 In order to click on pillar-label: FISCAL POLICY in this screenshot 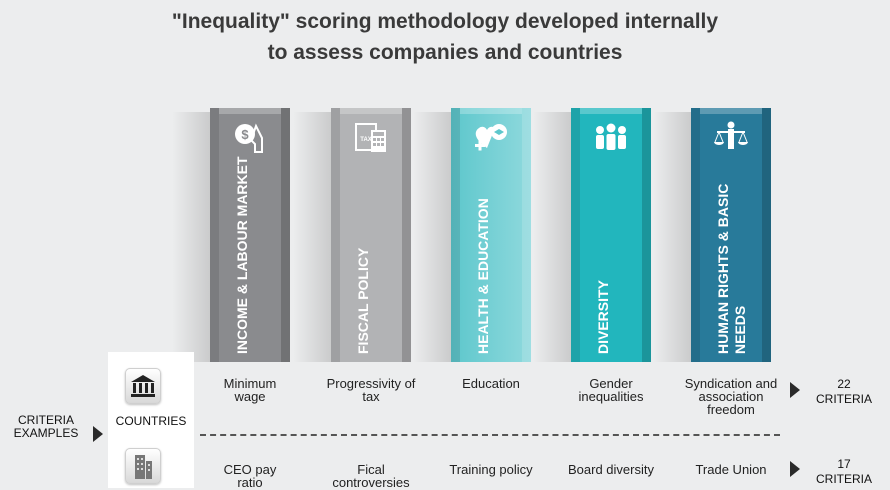, I will do `click(363, 300)`.